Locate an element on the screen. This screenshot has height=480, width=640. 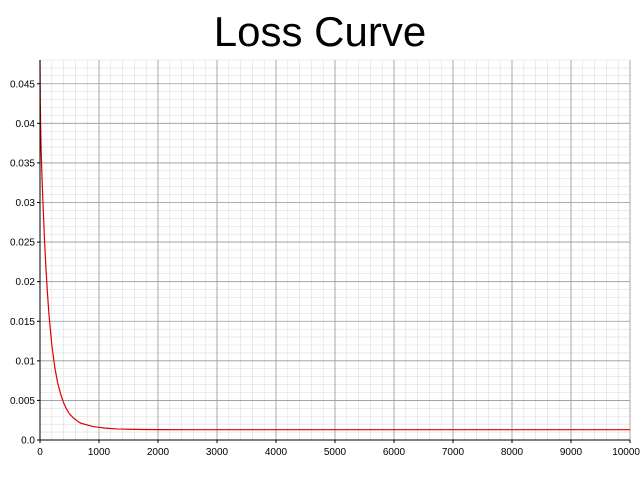
x-tick-label: 3000 is located at coordinates (217, 452).